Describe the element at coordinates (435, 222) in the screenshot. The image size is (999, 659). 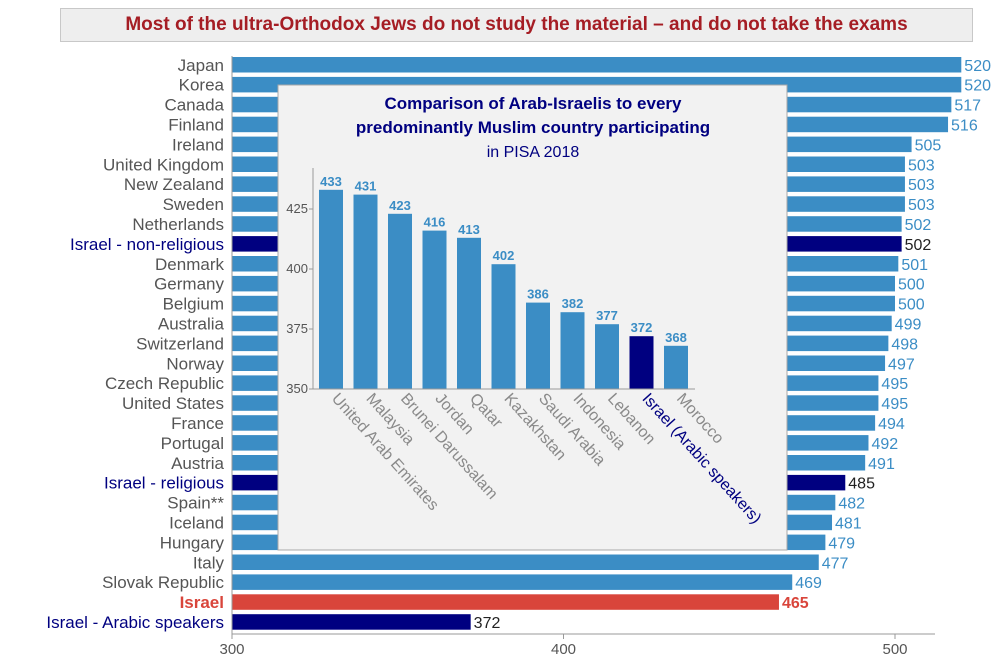
I see `inset-value-label-3: 416` at that location.